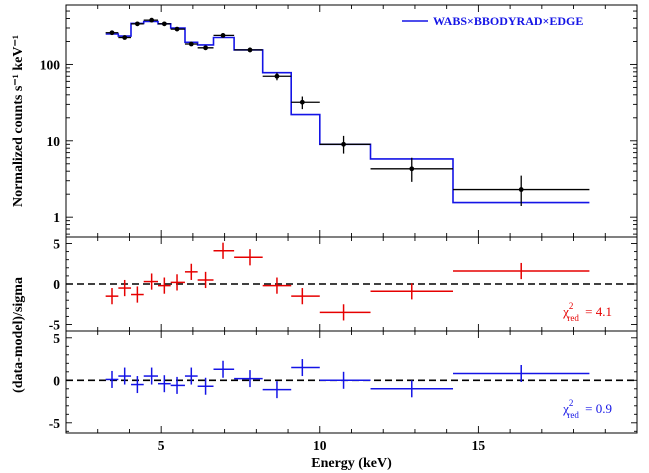 This screenshot has height=473, width=649. I want to click on chi-squared-annotation: χ2 red = 0.9, so click(587, 409).